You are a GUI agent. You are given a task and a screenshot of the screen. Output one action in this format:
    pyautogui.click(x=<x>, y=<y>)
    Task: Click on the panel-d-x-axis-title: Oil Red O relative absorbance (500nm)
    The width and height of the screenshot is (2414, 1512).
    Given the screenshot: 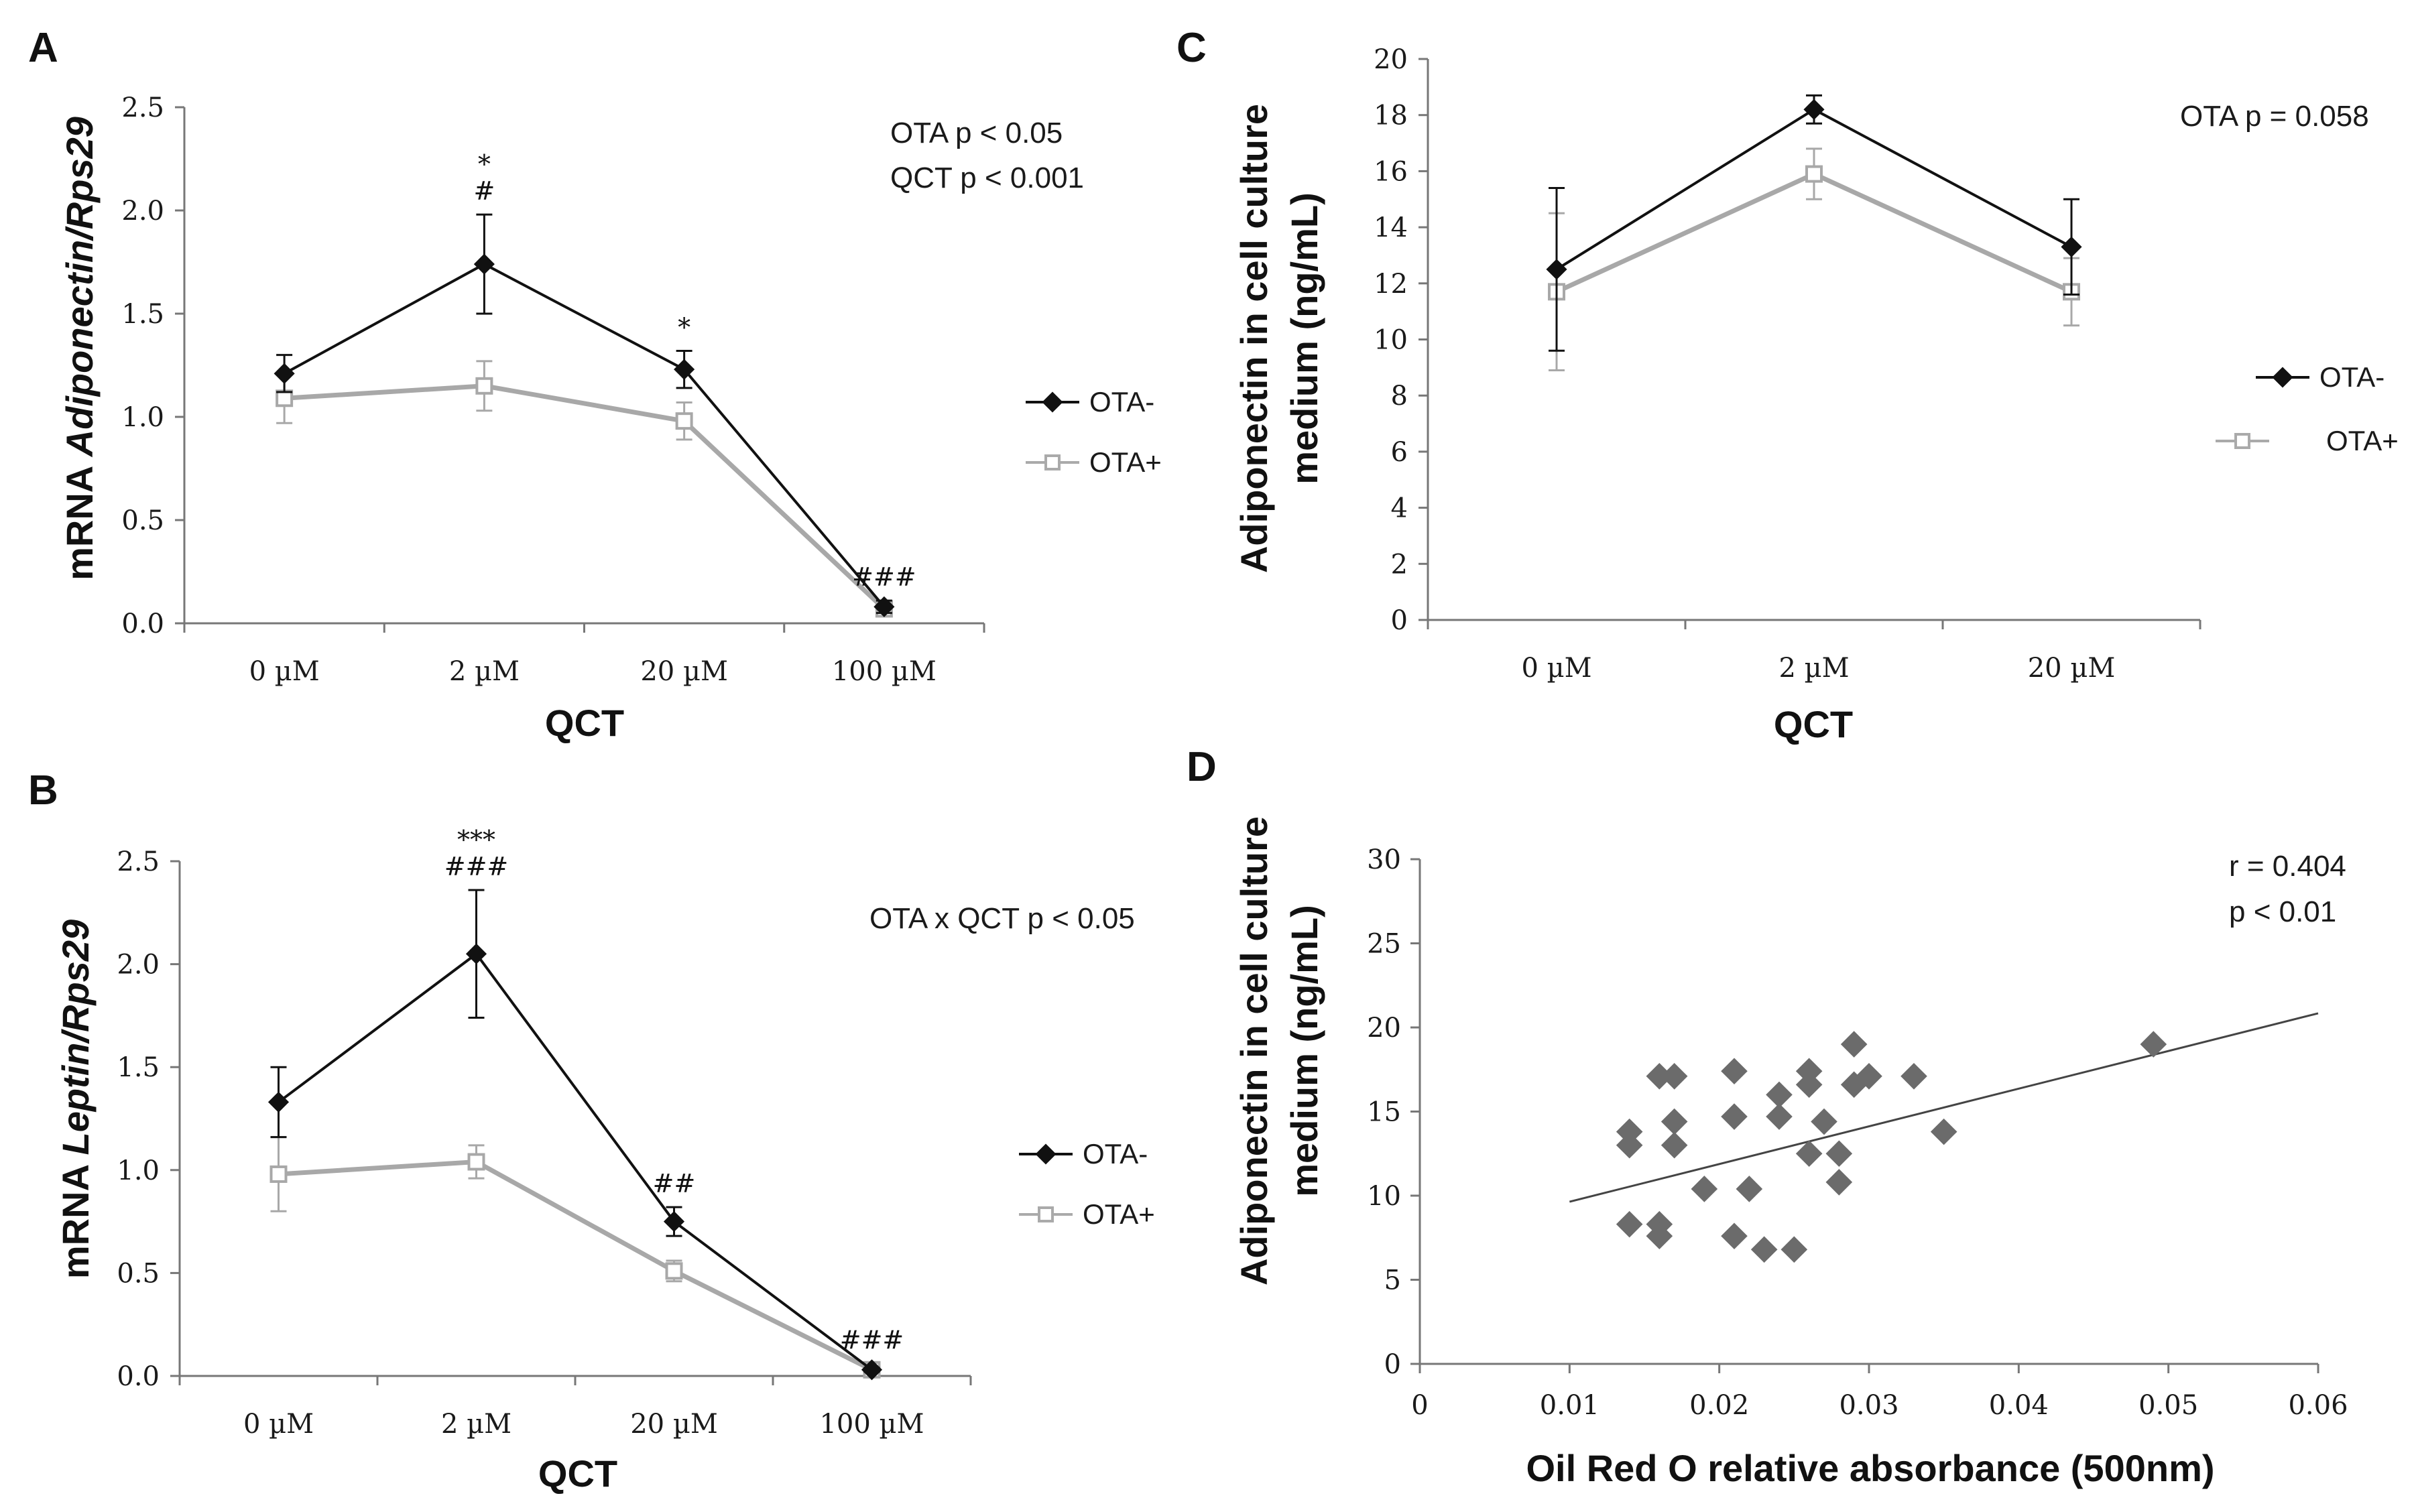 What is the action you would take?
    pyautogui.click(x=1870, y=1468)
    